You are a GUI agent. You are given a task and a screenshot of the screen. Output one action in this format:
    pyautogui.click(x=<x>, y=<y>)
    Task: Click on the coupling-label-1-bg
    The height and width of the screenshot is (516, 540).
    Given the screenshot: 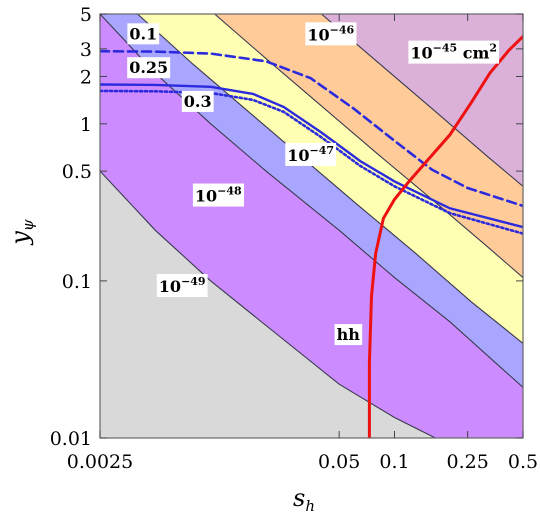 What is the action you would take?
    pyautogui.click(x=149, y=68)
    